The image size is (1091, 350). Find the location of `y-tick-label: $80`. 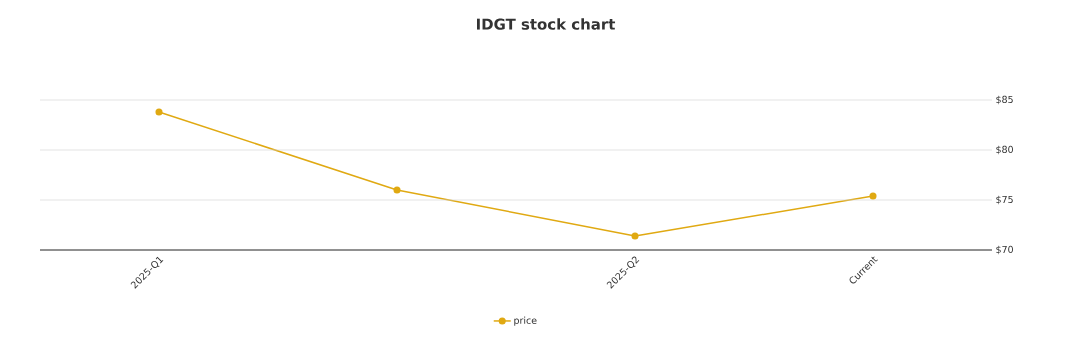

y-tick-label: $80 is located at coordinates (1004, 150).